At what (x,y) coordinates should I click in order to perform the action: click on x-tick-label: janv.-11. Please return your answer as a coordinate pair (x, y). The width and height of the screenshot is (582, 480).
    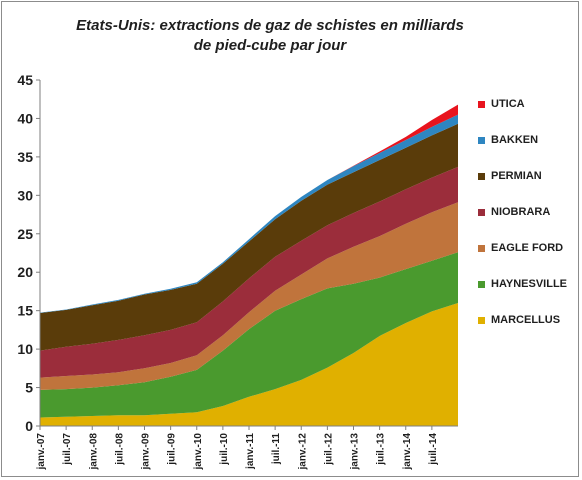
    Looking at the image, I should click on (250, 451).